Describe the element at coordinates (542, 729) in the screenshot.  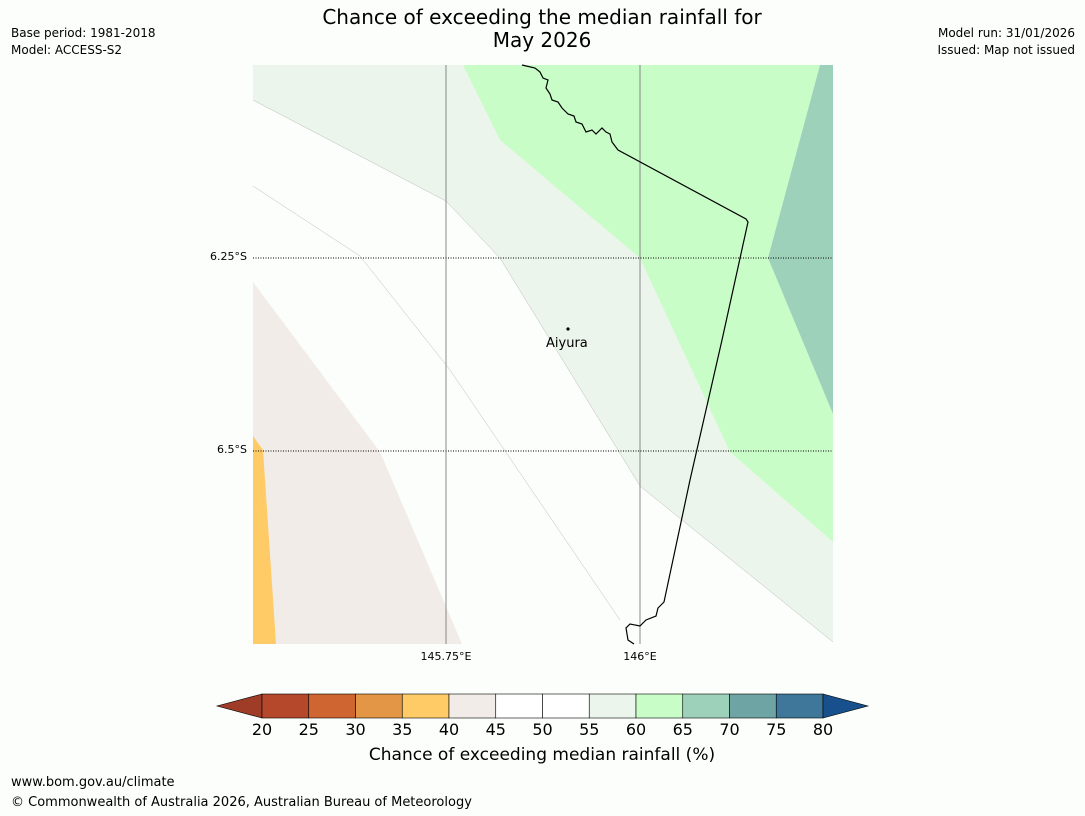
I see `colorbar-tick-label: 50` at that location.